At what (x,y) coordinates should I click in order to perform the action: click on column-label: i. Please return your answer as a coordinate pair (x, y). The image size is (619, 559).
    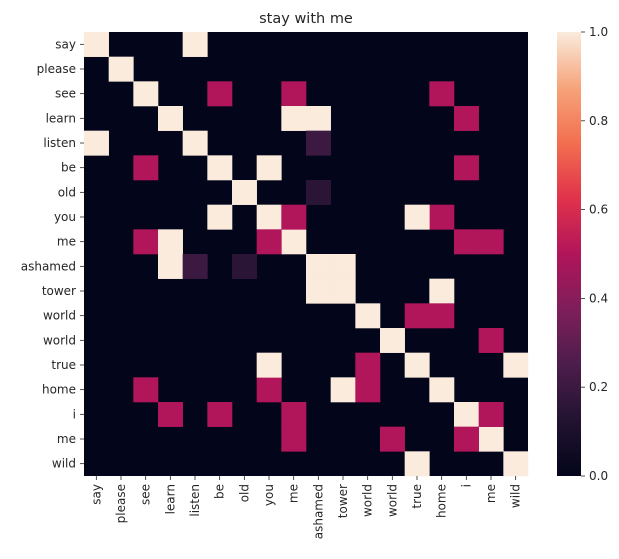
    Looking at the image, I should click on (466, 485).